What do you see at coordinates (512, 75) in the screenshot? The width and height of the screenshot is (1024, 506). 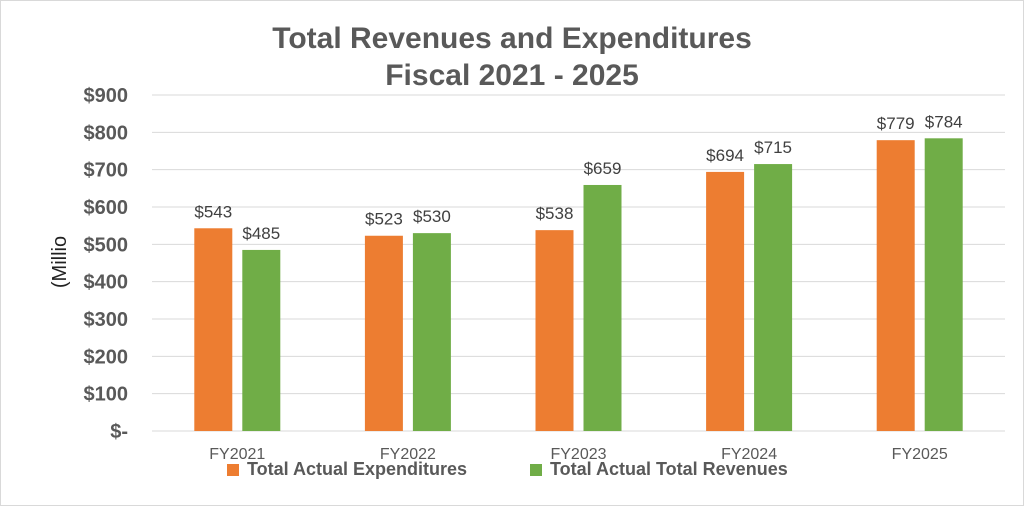 I see `chart-subtitle: Fiscal 2021 - 2025` at bounding box center [512, 75].